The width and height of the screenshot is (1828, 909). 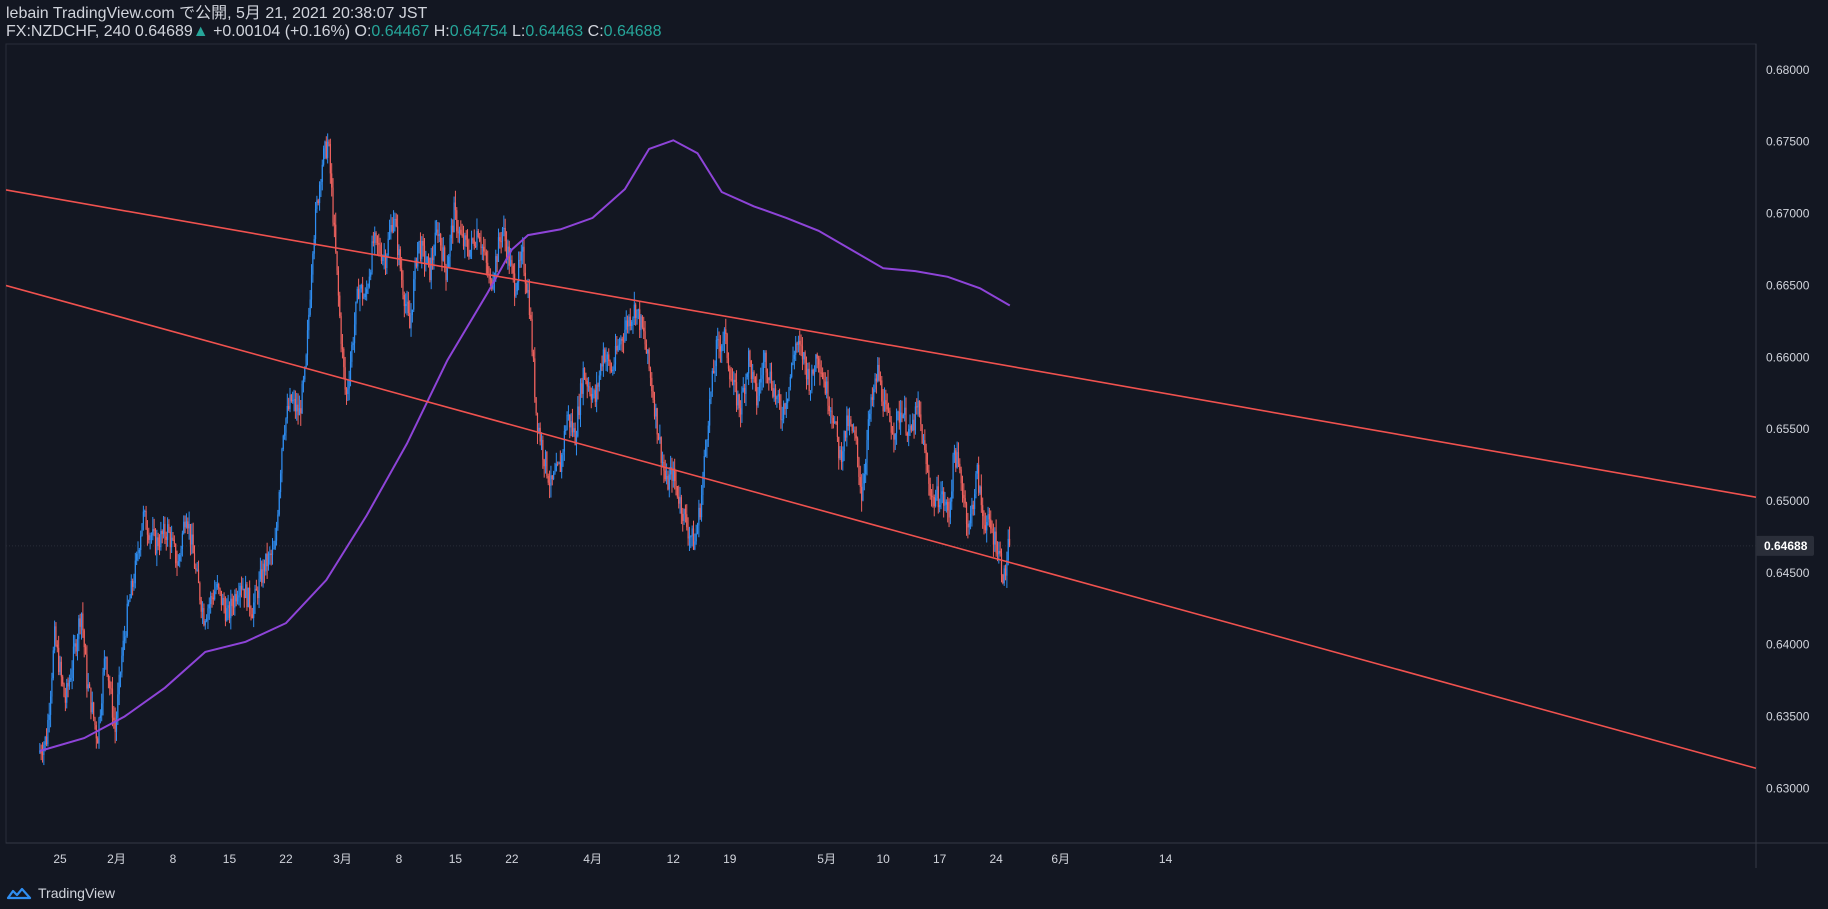 What do you see at coordinates (150, 892) in the screenshot?
I see `footer-brand: TradingView` at bounding box center [150, 892].